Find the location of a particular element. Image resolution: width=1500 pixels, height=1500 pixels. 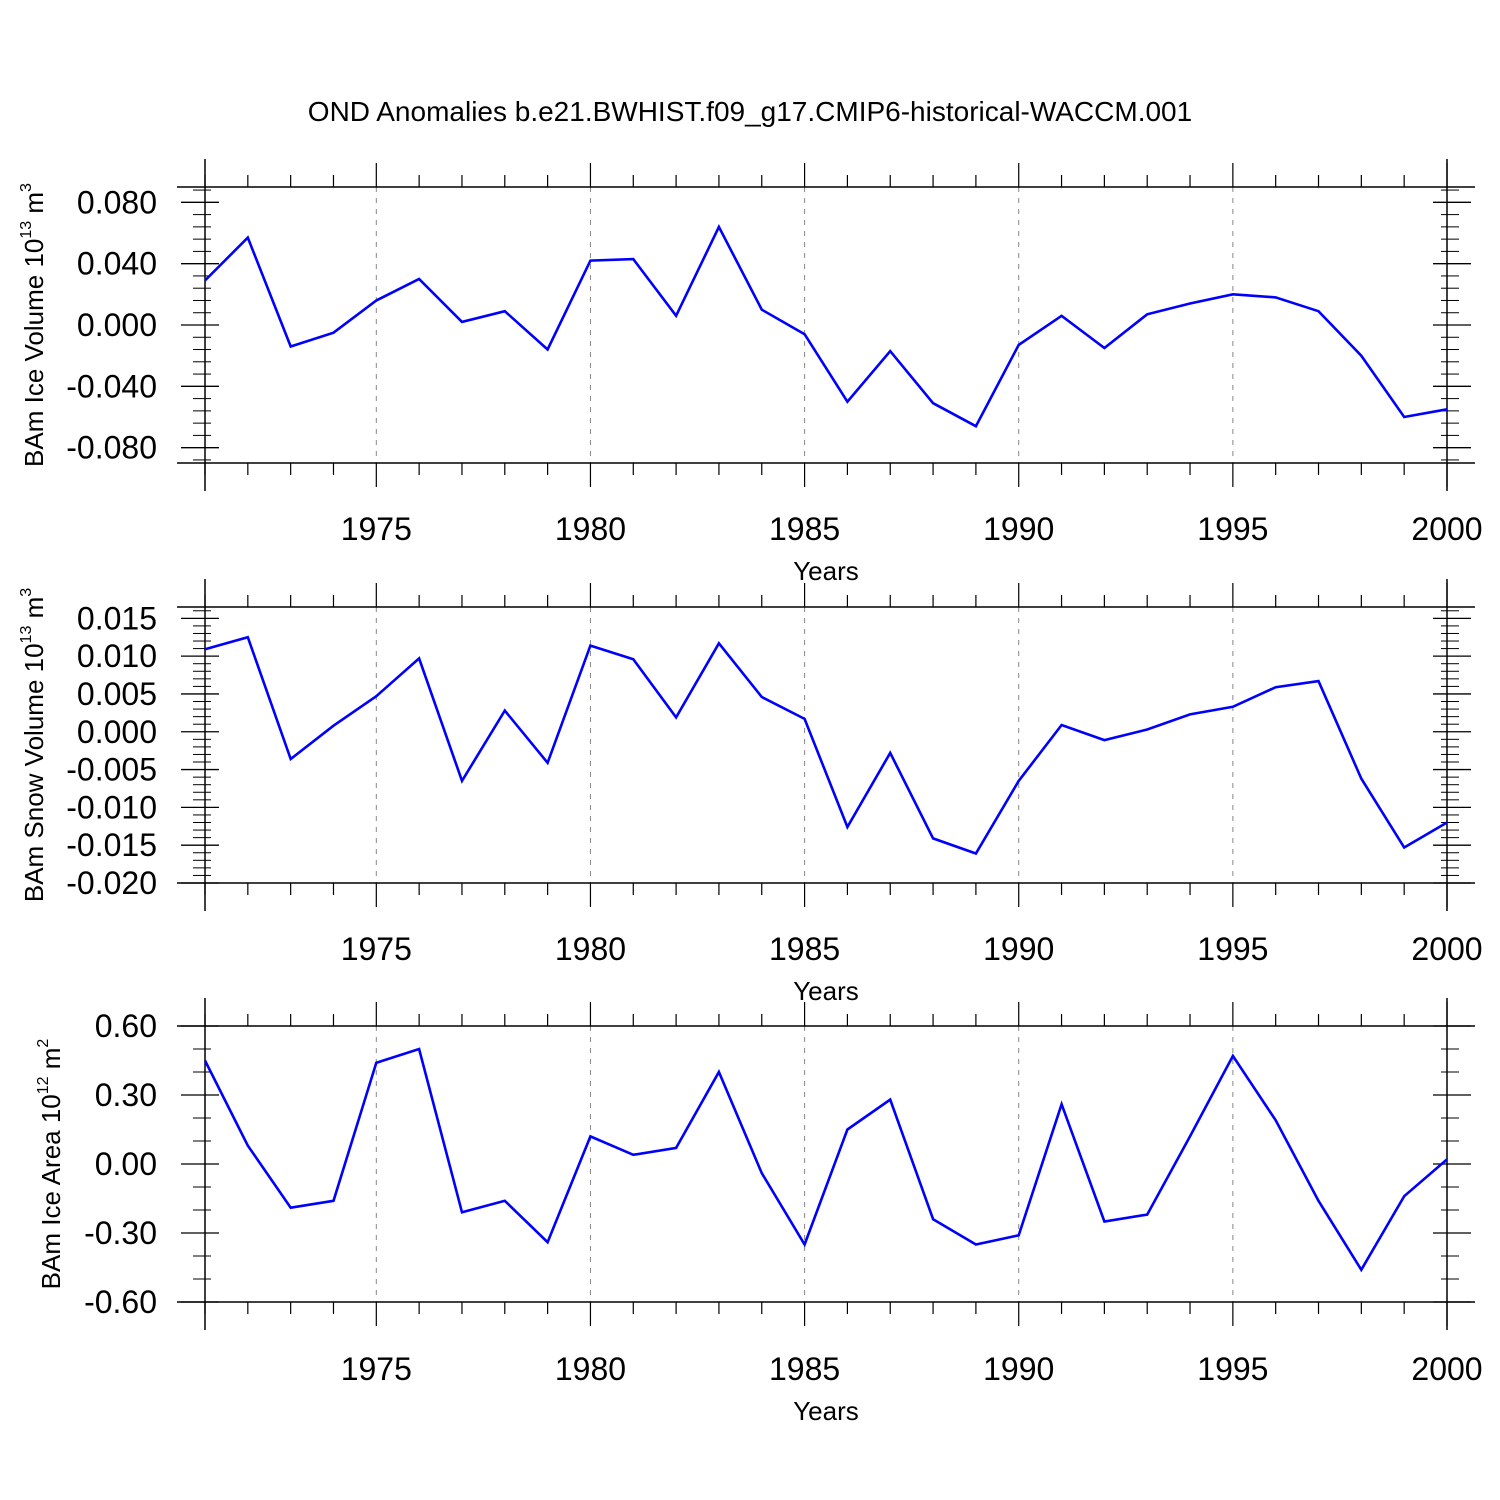

y-tick-label: 0.080 is located at coordinates (117, 202).